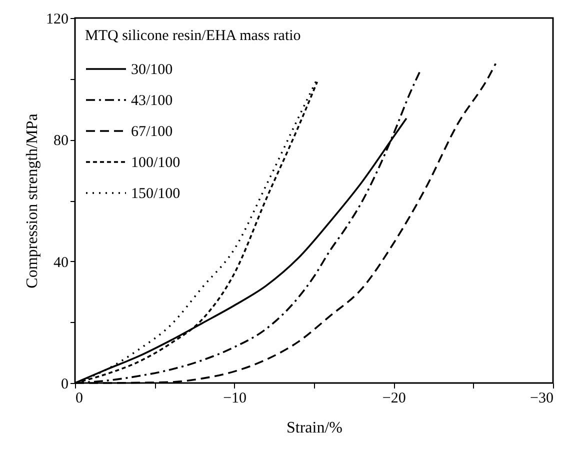 The image size is (567, 460). I want to click on legend-label: 43/100, so click(152, 101).